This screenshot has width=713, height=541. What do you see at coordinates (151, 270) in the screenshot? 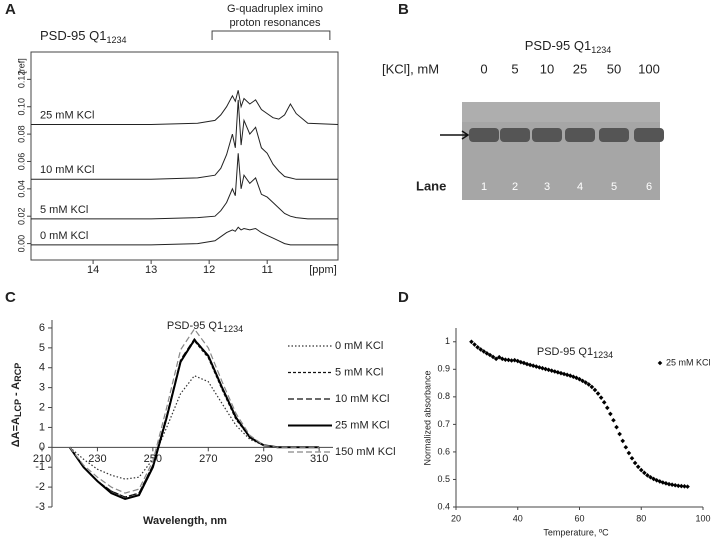
I see `x-tick-label: 13` at bounding box center [151, 270].